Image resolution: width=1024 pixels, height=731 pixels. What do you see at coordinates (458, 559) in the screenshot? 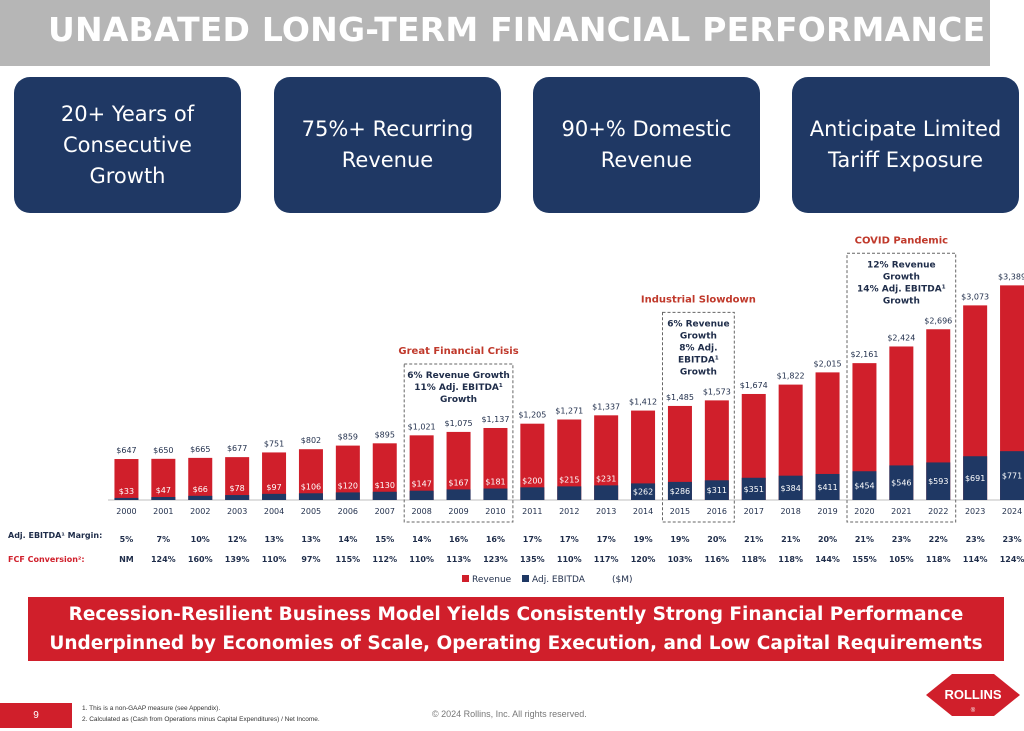
I see `fcf-conversion-value: 113%` at bounding box center [458, 559].